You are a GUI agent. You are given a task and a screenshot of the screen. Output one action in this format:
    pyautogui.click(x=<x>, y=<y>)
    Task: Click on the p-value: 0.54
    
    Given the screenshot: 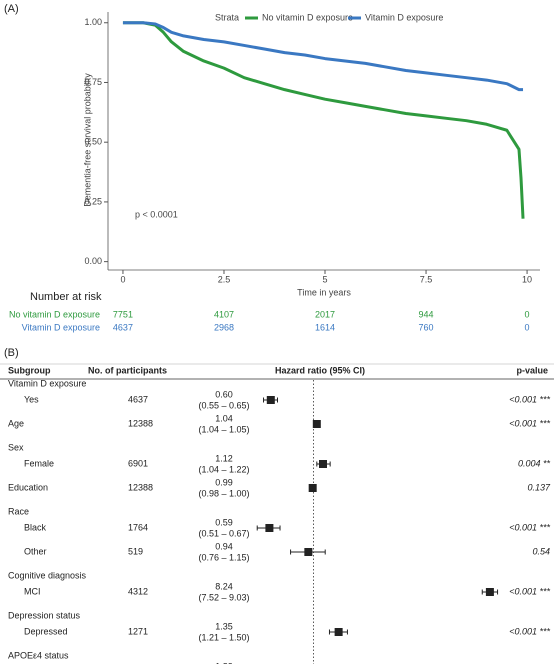 What is the action you would take?
    pyautogui.click(x=541, y=551)
    